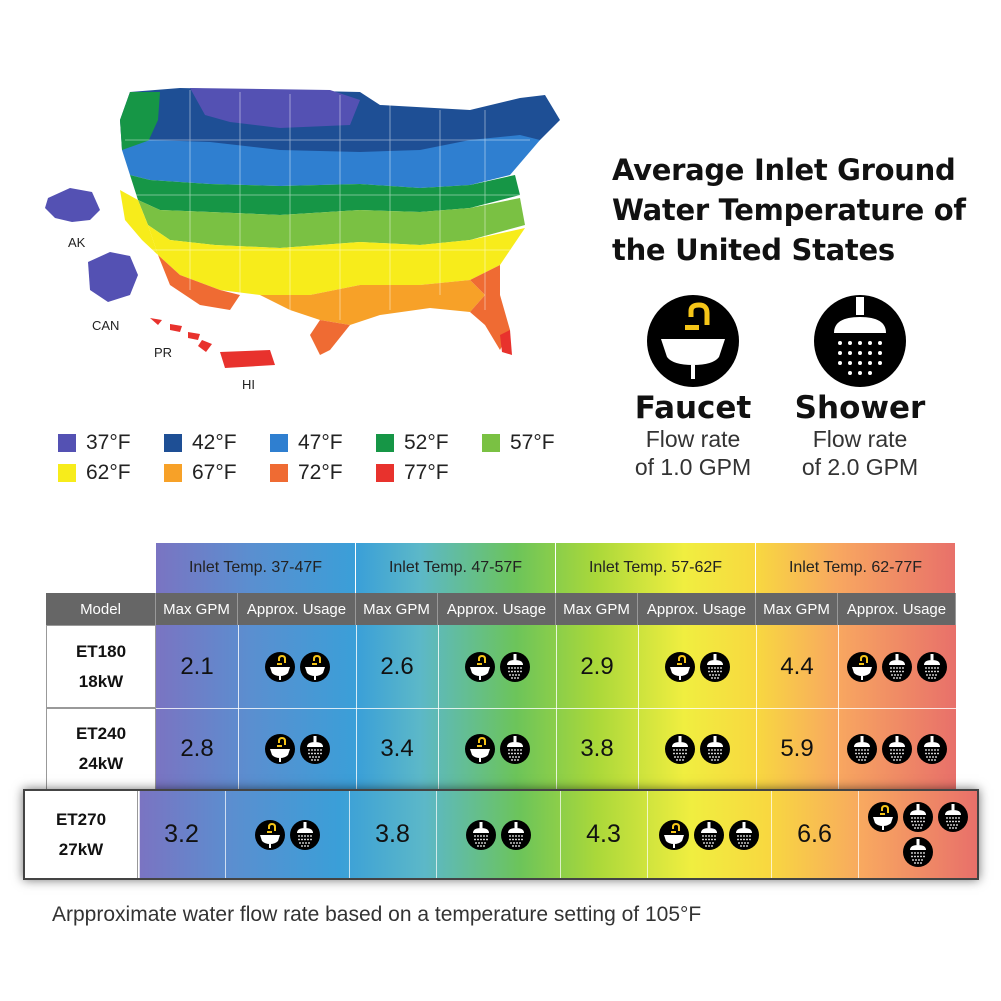 The width and height of the screenshot is (1001, 1001). I want to click on legend-label: 77°F, so click(426, 472).